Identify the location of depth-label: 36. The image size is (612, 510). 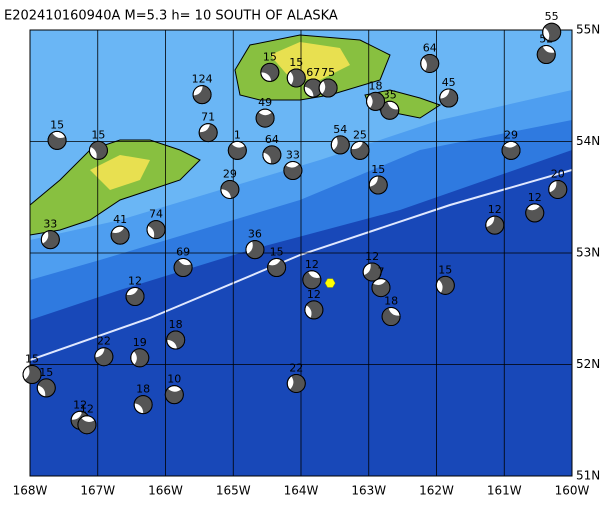
(255, 234).